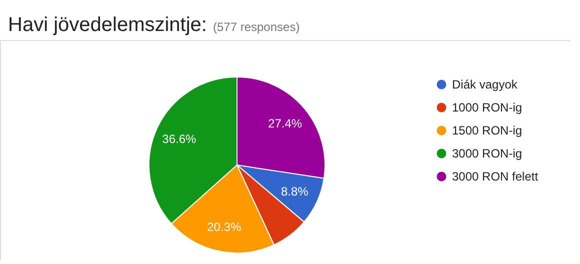 Image resolution: width=580 pixels, height=264 pixels. Describe the element at coordinates (487, 153) in the screenshot. I see `legend-label: 3000 RON-ig` at that location.